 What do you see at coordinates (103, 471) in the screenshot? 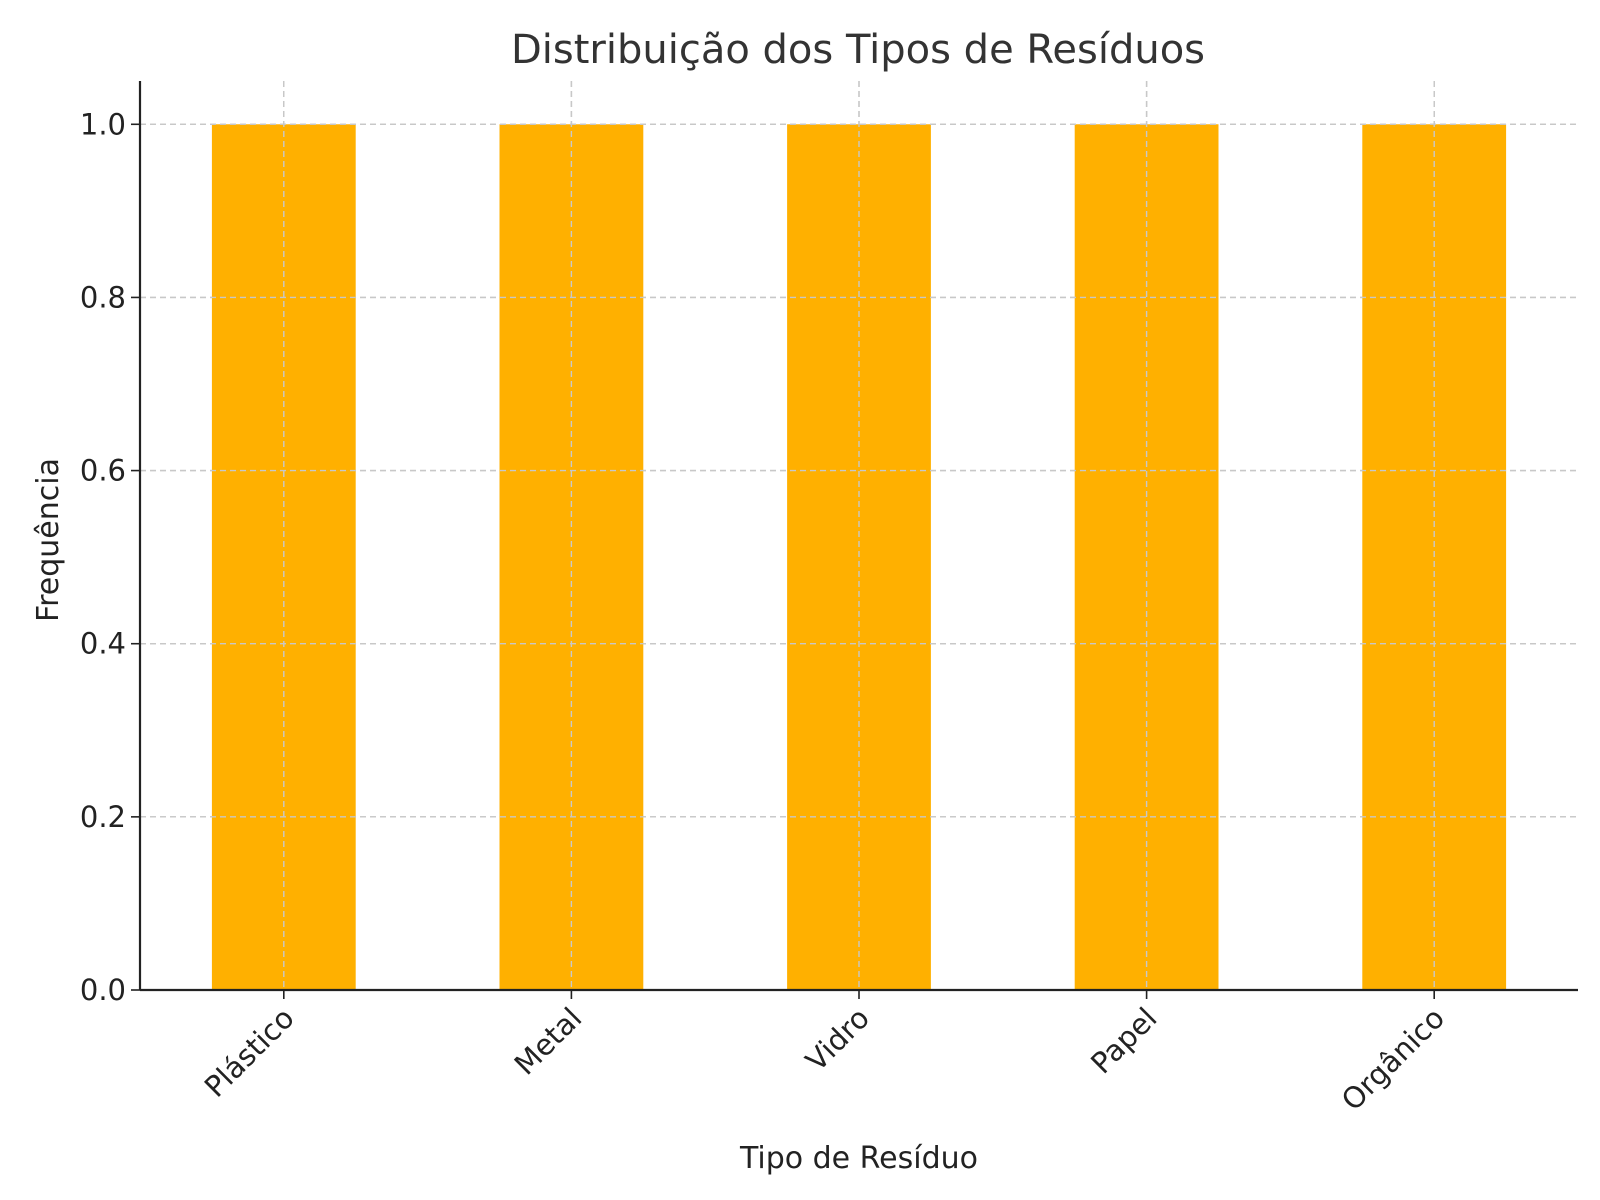
I see `y-tick-label: 0.6` at bounding box center [103, 471].